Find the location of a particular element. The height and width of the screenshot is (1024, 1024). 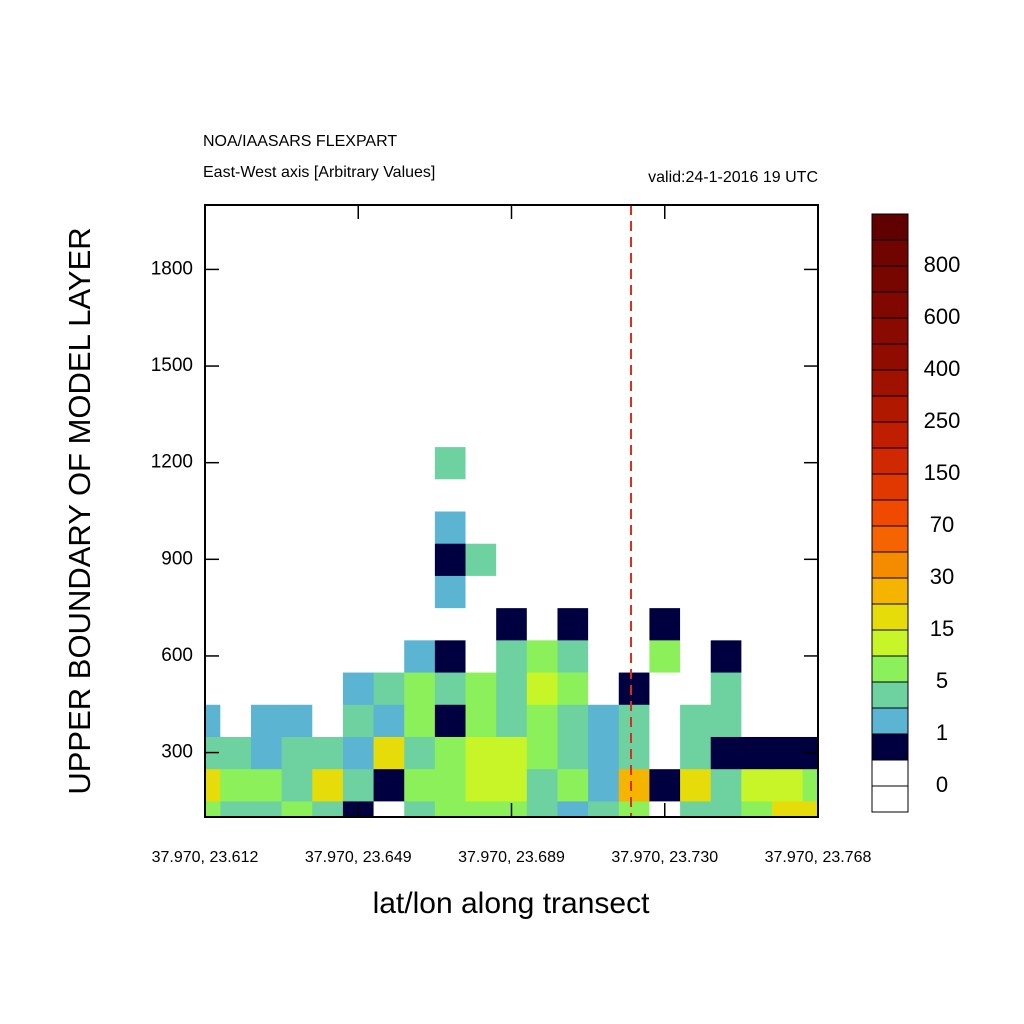

x-tick-label: 37.970, 23.649 is located at coordinates (358, 857).